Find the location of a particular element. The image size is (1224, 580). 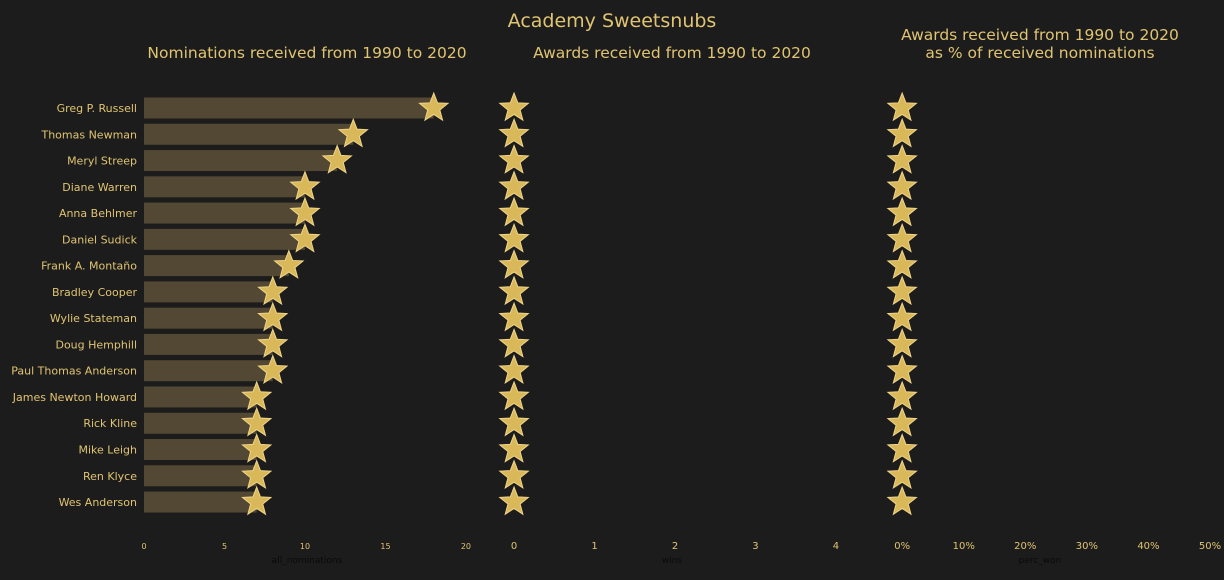

x-tick-label: 3 is located at coordinates (755, 546).